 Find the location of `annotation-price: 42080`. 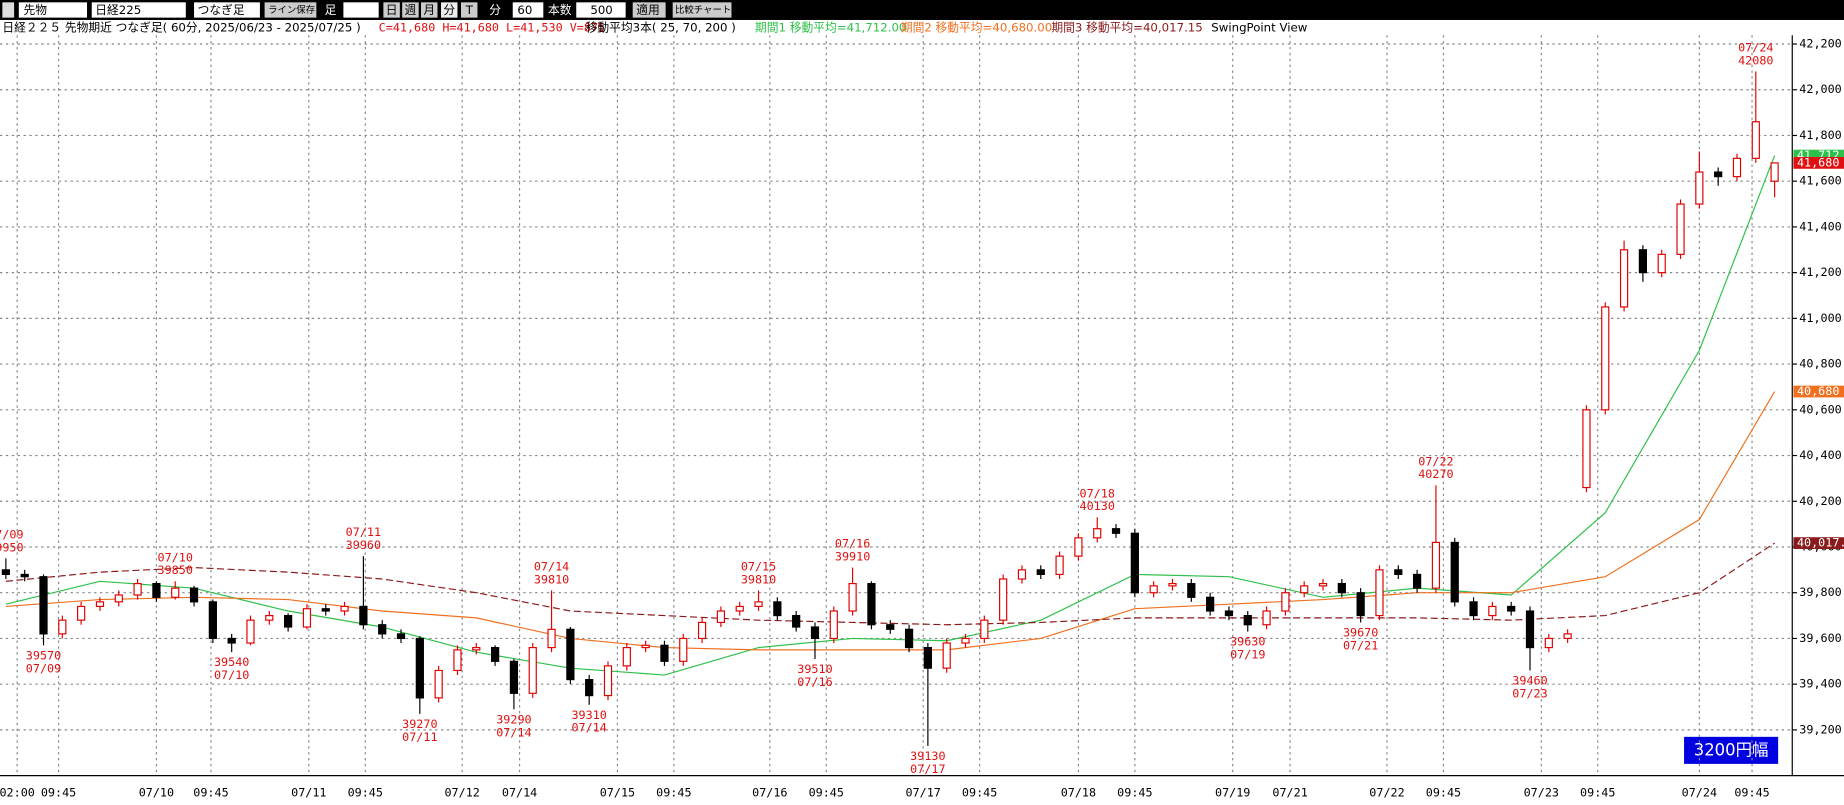

annotation-price: 42080 is located at coordinates (1755, 60).